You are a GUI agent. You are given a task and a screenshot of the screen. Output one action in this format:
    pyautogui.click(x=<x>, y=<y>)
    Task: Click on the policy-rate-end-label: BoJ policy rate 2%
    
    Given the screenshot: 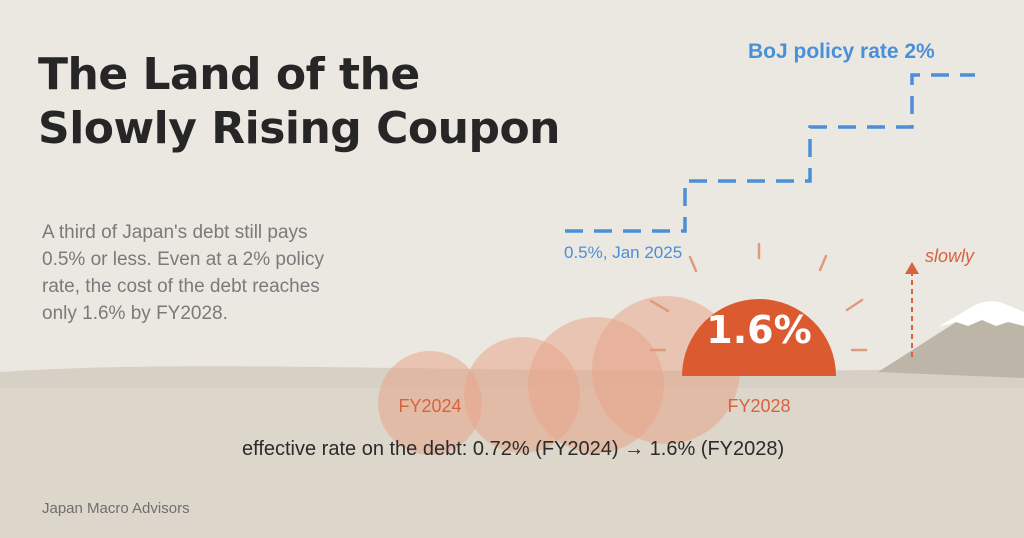 What is the action you would take?
    pyautogui.click(x=841, y=51)
    